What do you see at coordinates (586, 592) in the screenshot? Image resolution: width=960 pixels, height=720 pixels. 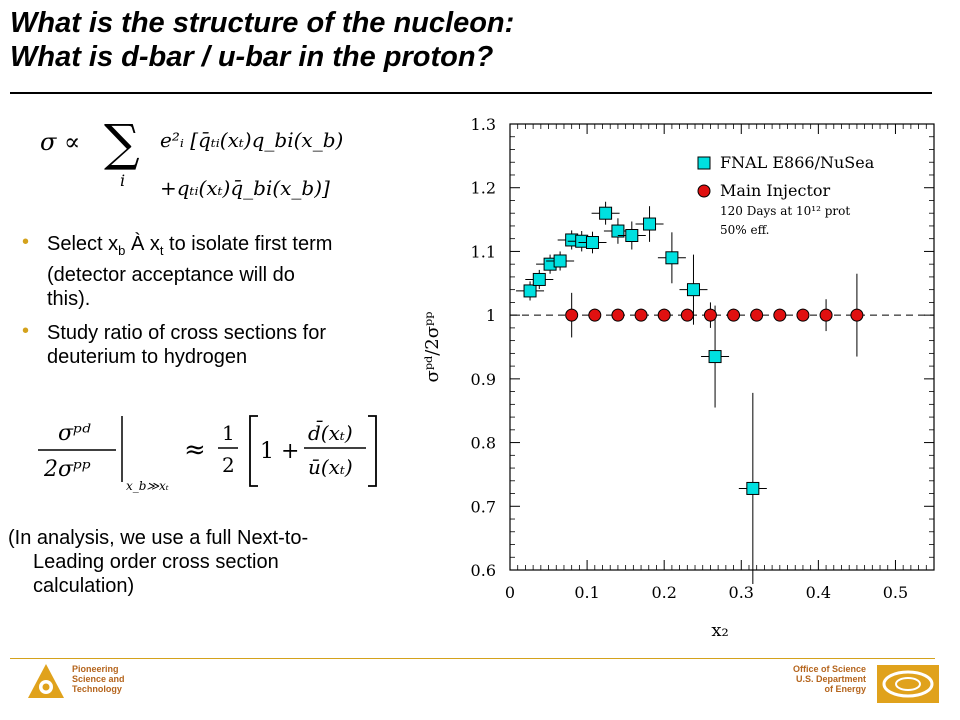 I see `x-tick-label: 0.1` at bounding box center [586, 592].